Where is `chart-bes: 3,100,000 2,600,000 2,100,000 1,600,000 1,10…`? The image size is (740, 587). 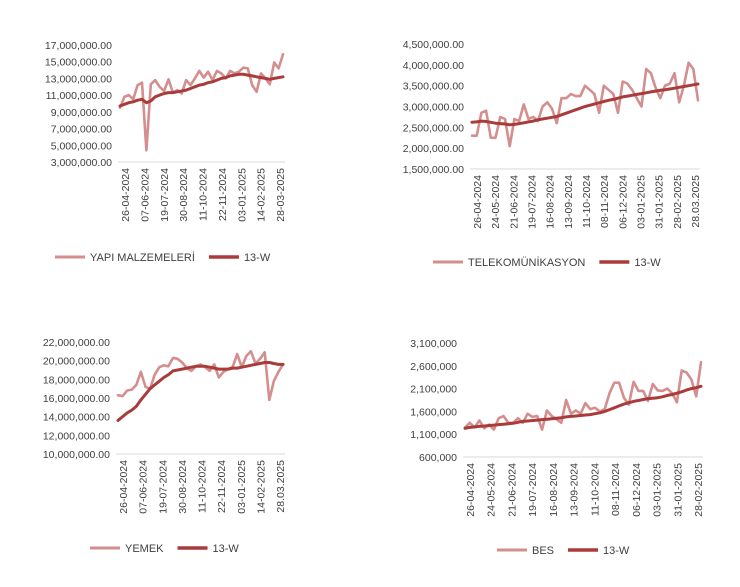
chart-bes: 3,100,000 2,600,000 2,100,000 1,600,000 1,10… is located at coordinates (557, 447).